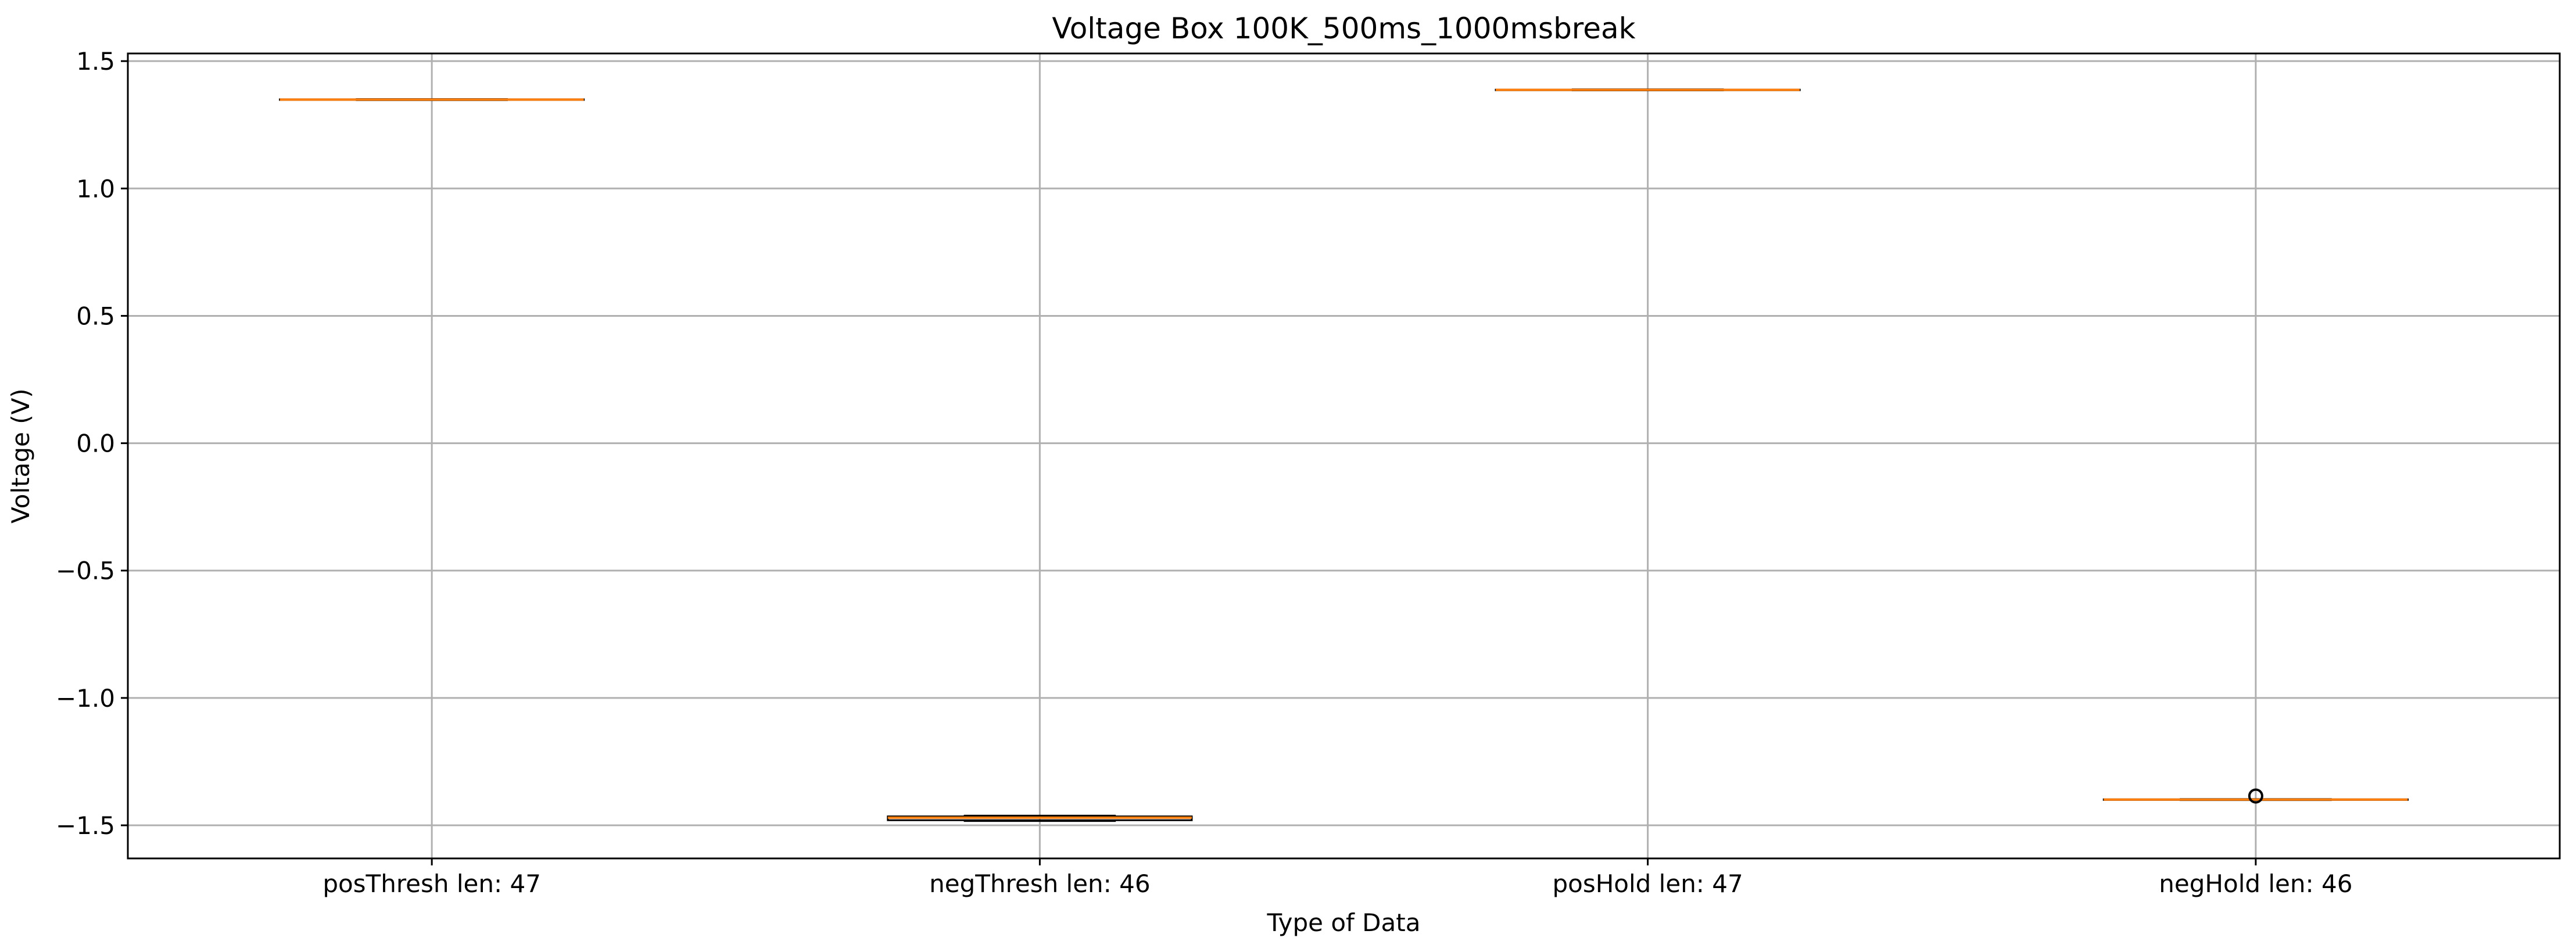 The image size is (2576, 952). What do you see at coordinates (95, 316) in the screenshot?
I see `y-tick-label: 0.5` at bounding box center [95, 316].